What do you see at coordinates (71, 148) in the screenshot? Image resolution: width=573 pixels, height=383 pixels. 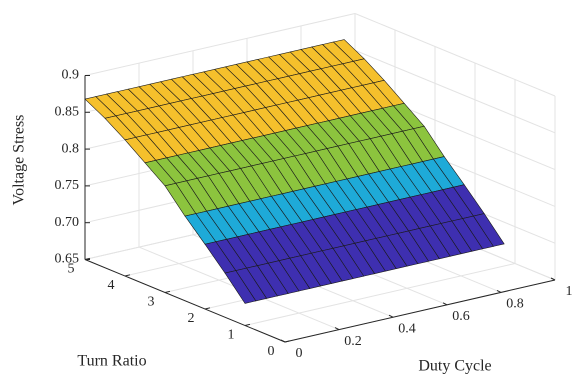 I see `z-tick-label: 0.8` at bounding box center [71, 148].